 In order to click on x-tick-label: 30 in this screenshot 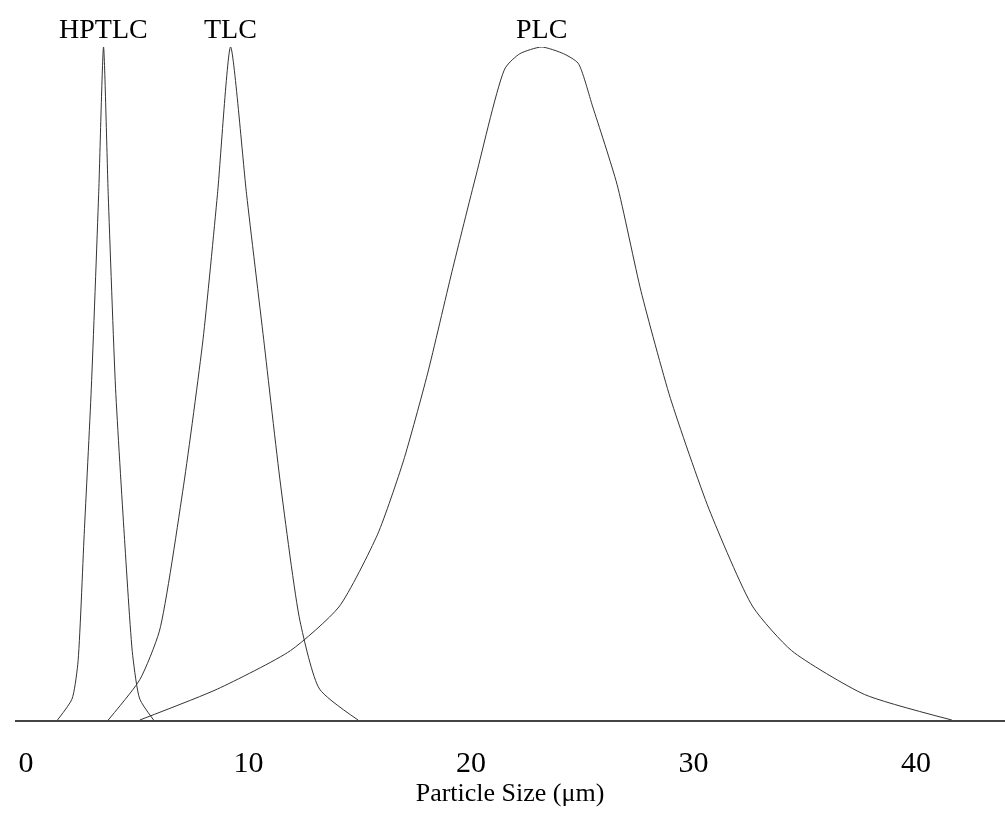, I will do `click(693, 761)`.